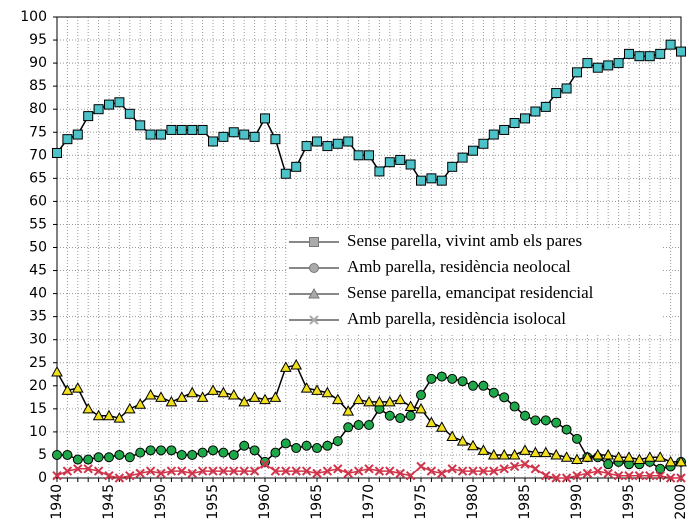  What do you see at coordinates (38, 248) in the screenshot?
I see `y-tick-label: 50` at bounding box center [38, 248].